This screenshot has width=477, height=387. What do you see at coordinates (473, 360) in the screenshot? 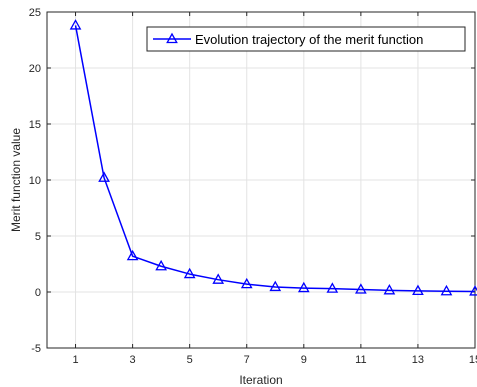
I see `x-tick-label: 15` at bounding box center [473, 360].